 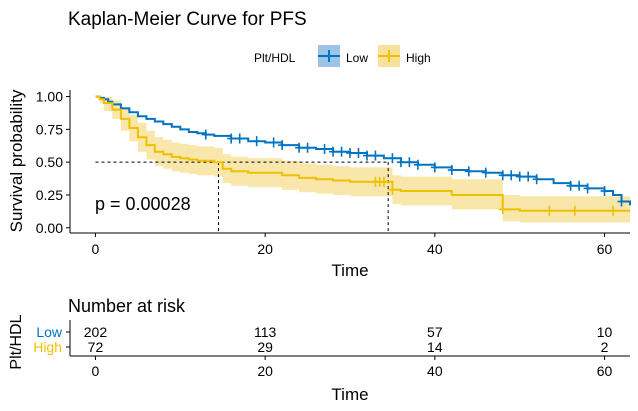 I want to click on legend-label-low: Low, so click(x=357, y=58).